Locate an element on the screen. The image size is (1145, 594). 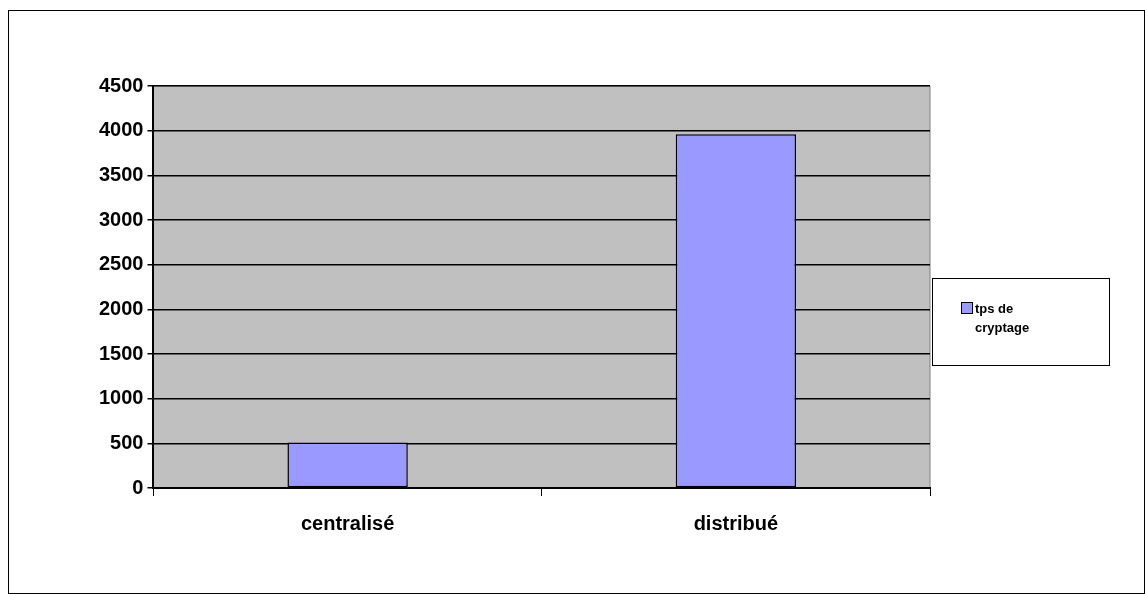
y-tick-label: 2500 is located at coordinates (121, 263).